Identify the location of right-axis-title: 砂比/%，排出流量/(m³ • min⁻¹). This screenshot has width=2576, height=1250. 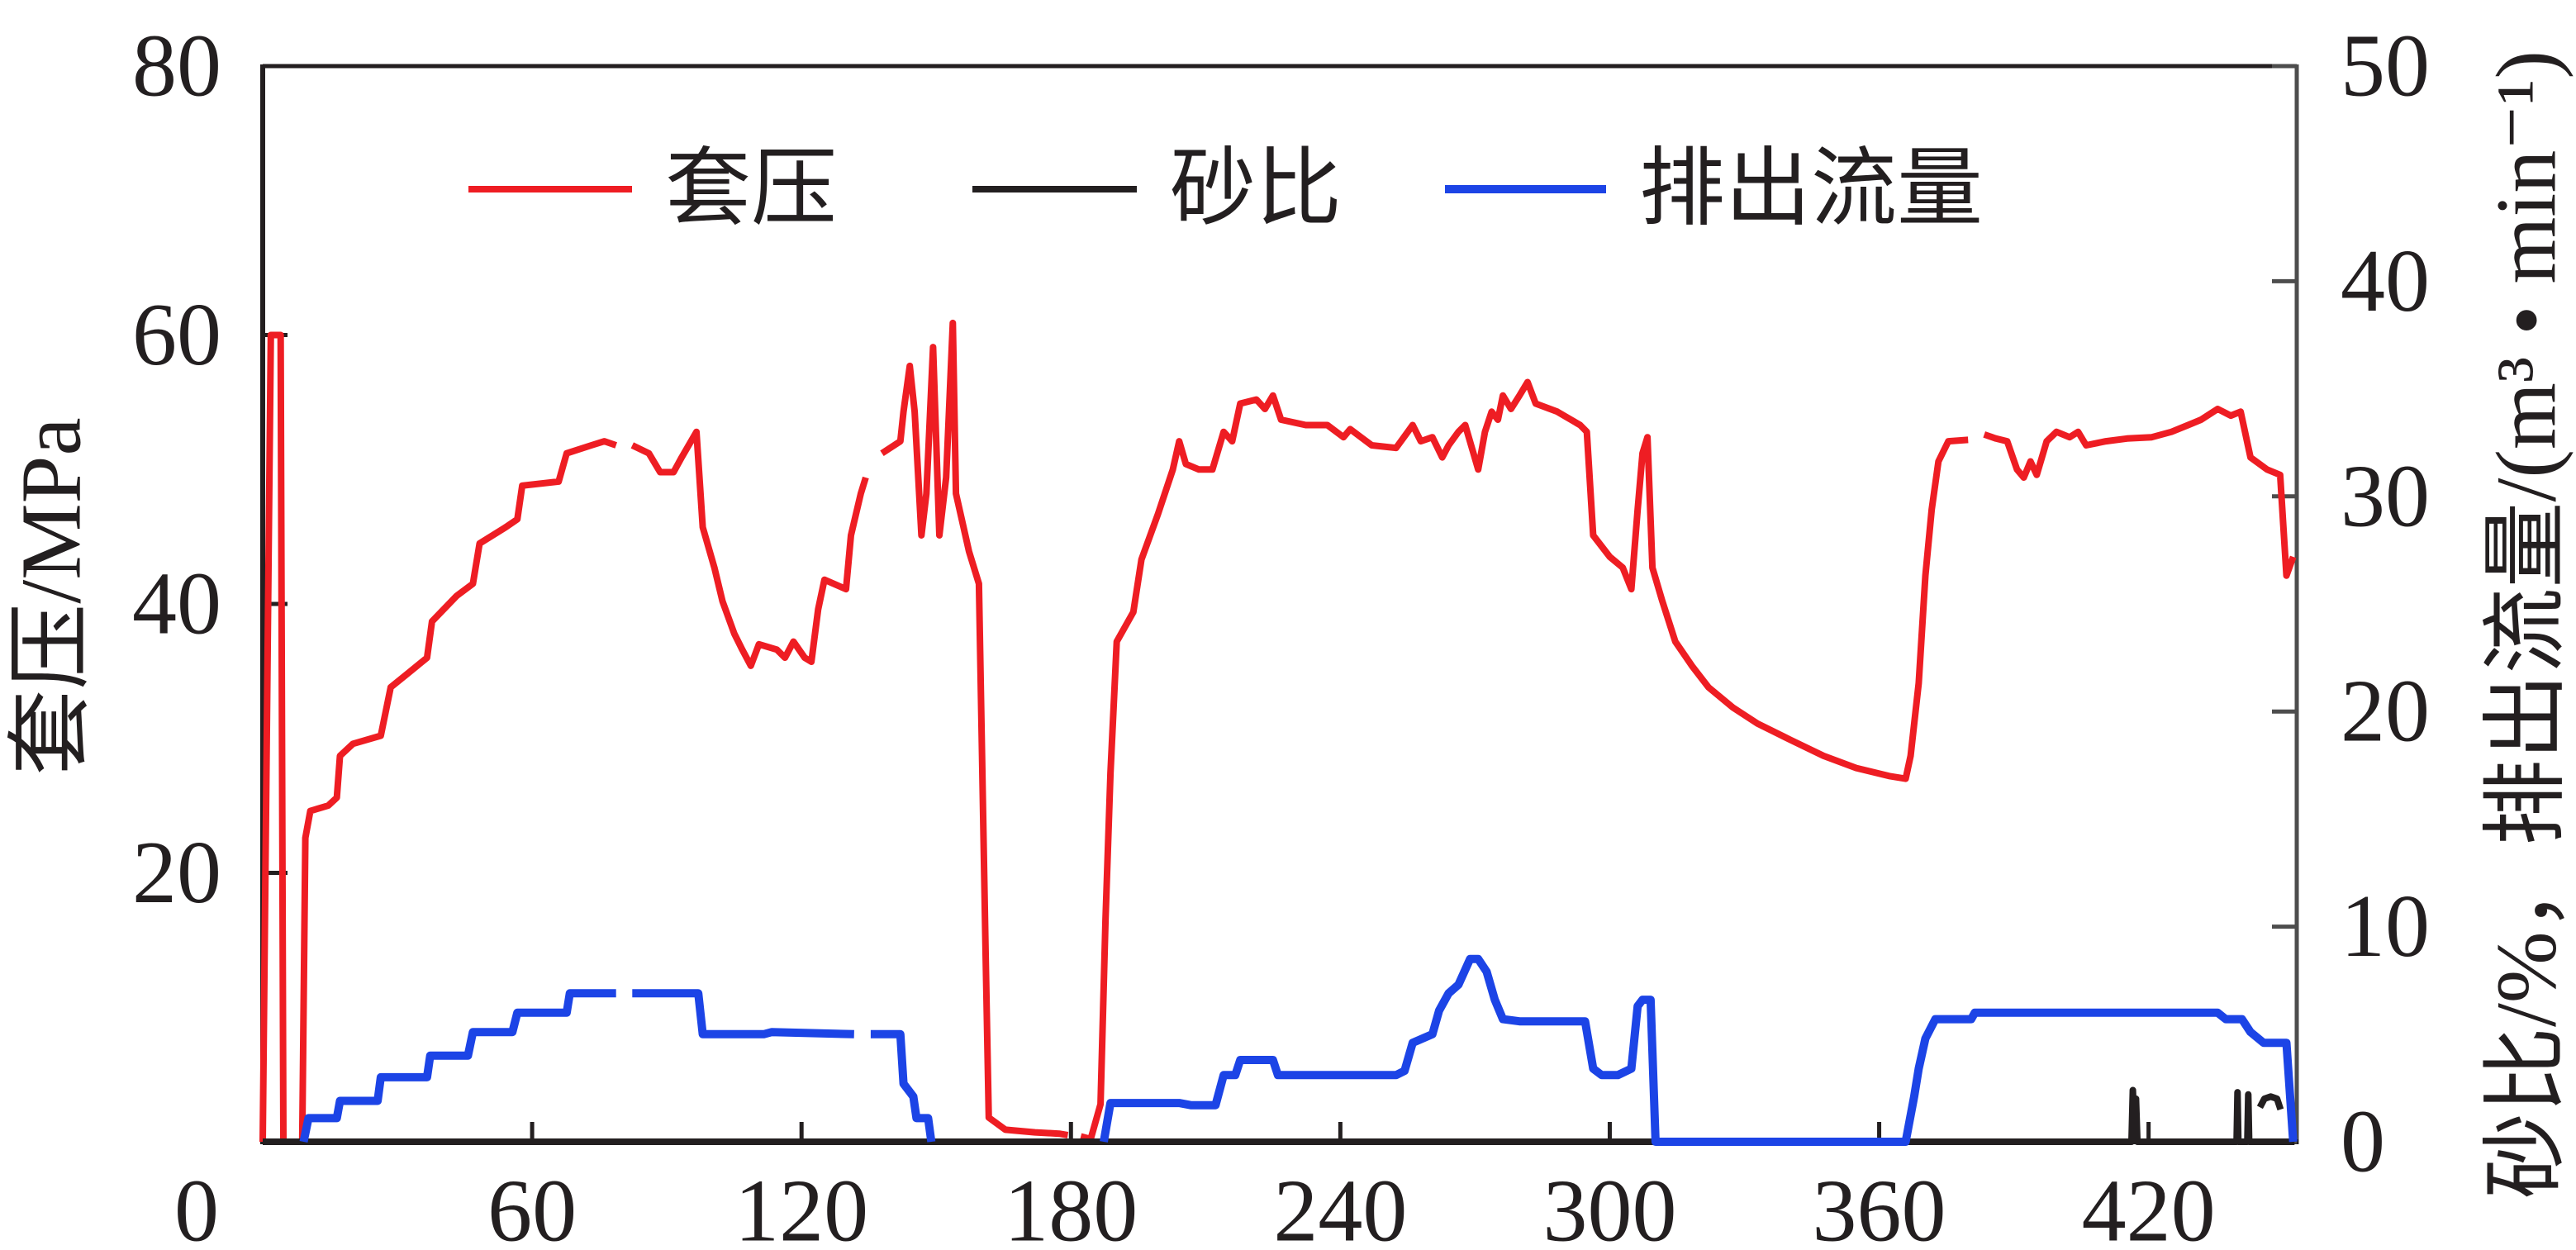
(2526, 624).